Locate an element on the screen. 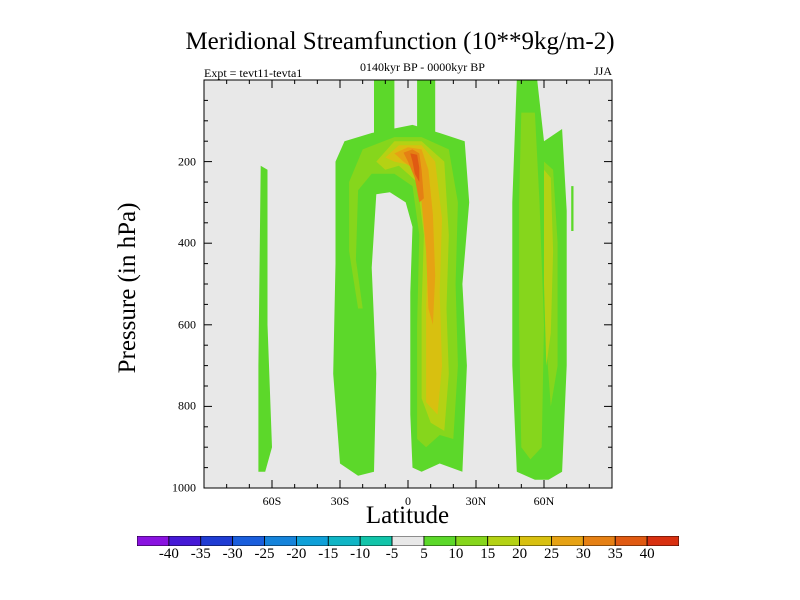 The image size is (800, 600). colorbar-label: -15 is located at coordinates (328, 554).